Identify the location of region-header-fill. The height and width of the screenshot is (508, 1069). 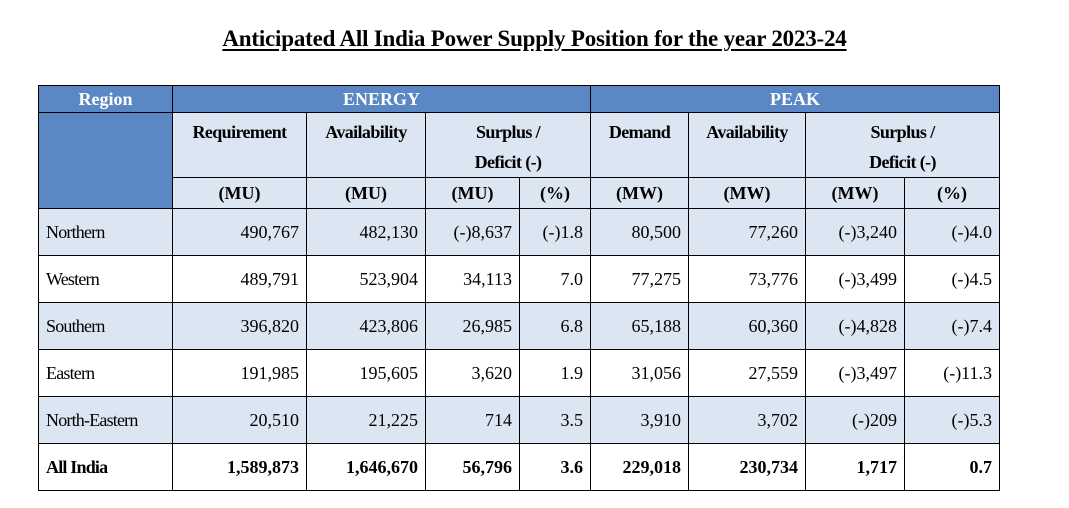
(105, 160).